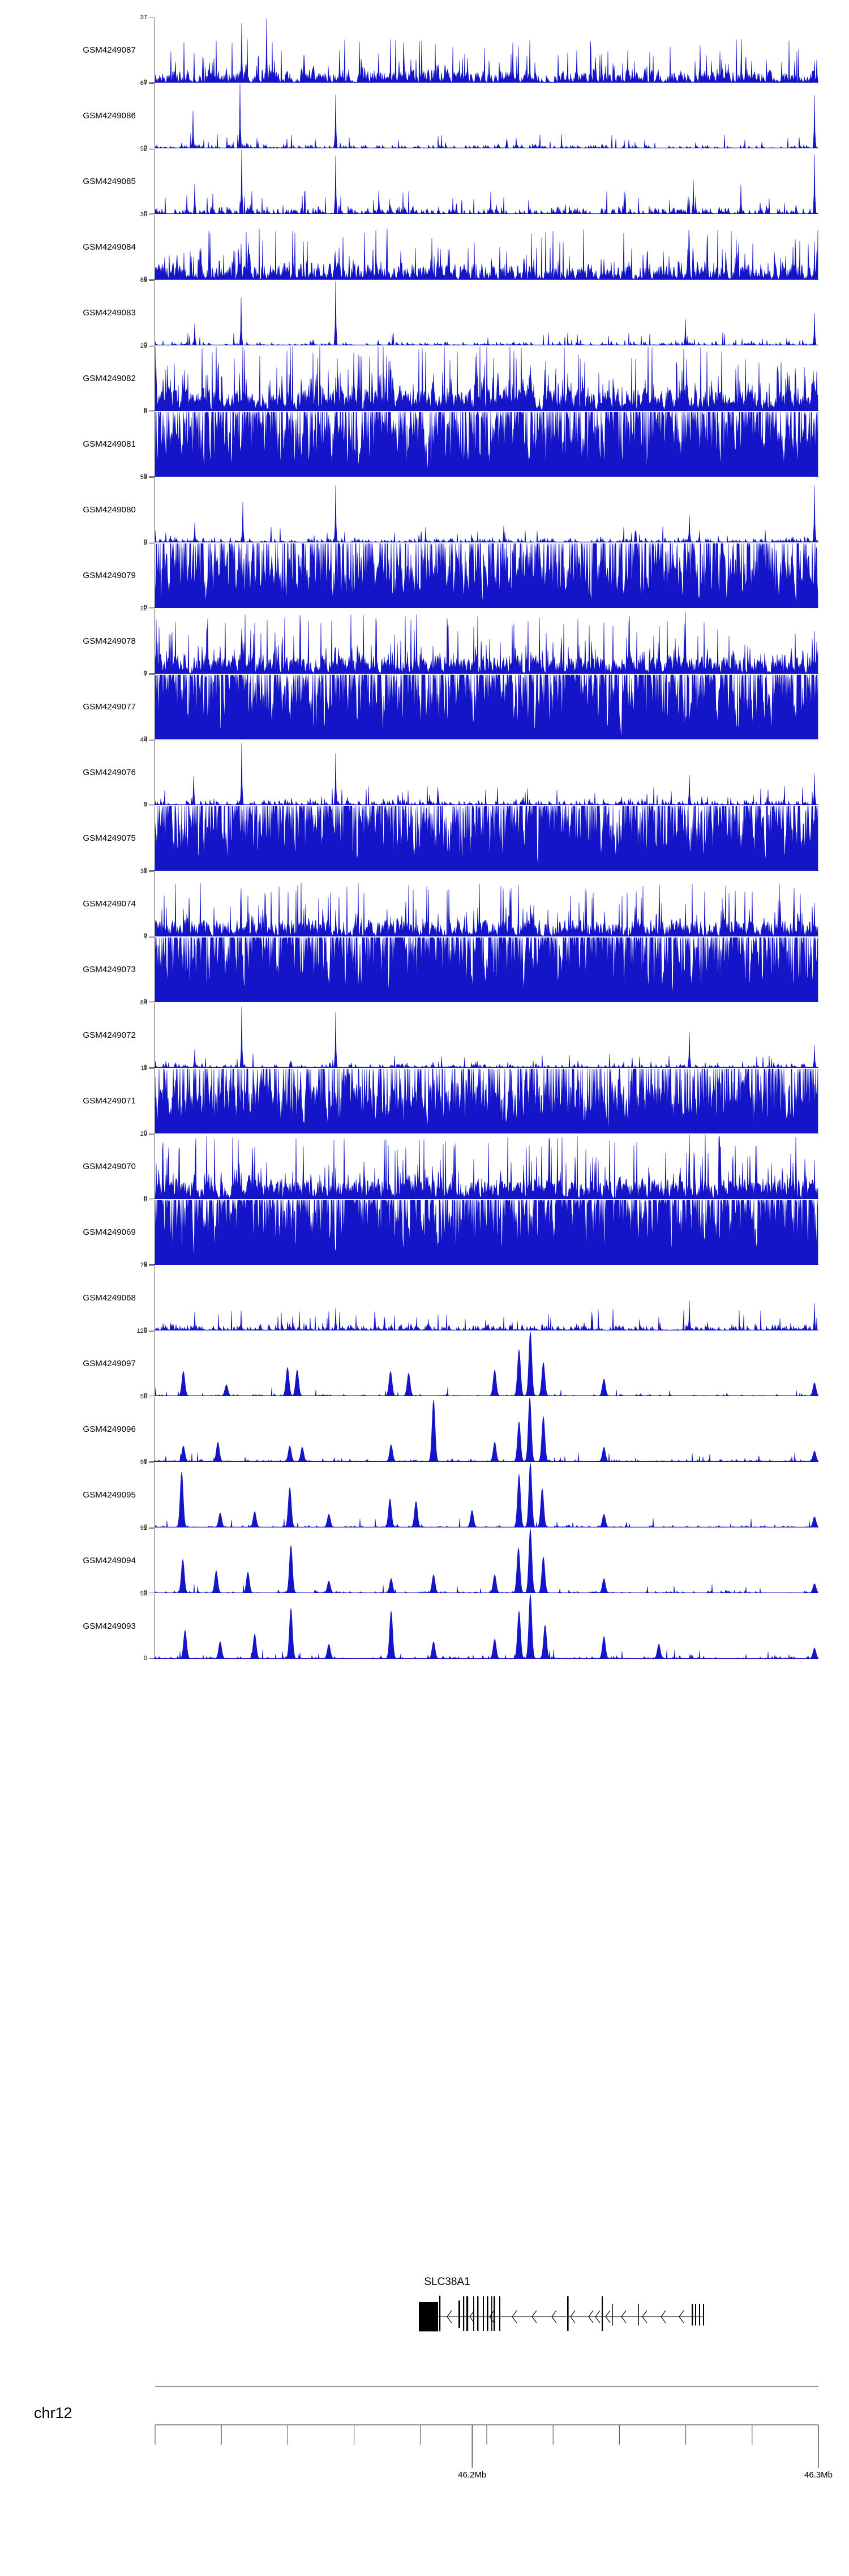 Image resolution: width=849 pixels, height=2576 pixels. I want to click on signal-track: GSM4249086 67 0, so click(424, 115).